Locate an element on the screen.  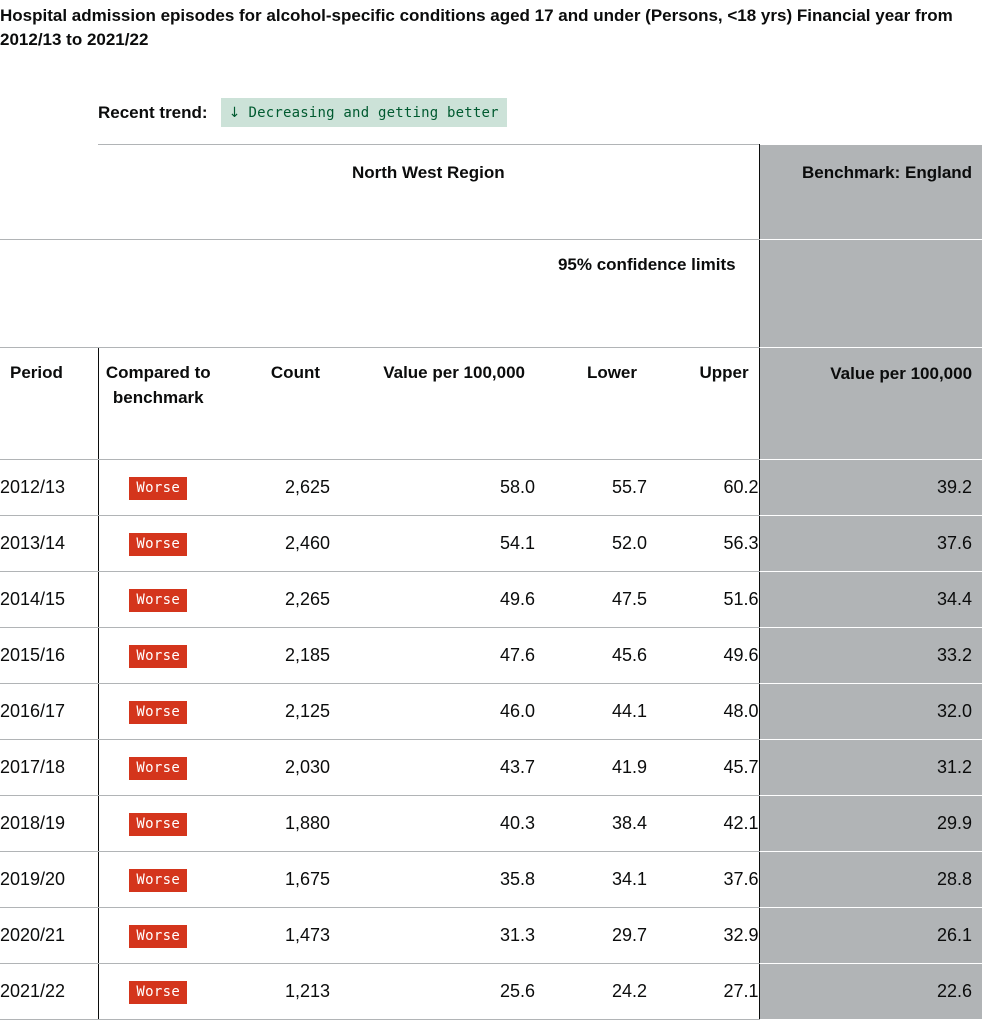
period-cell: 2019/20 is located at coordinates (49, 879).